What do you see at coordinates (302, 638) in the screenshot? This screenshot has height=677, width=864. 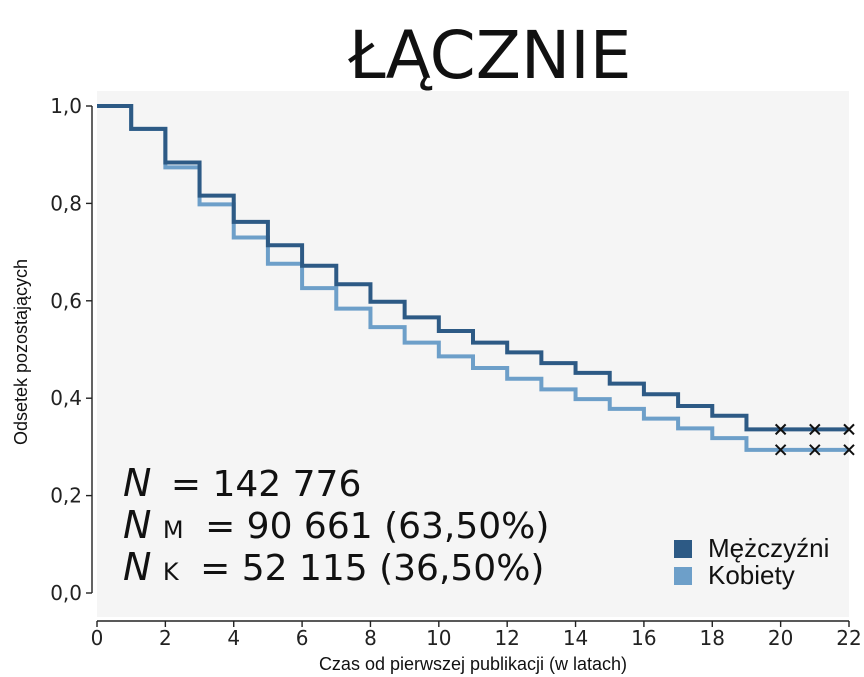 I see `x-tick-label: 6` at bounding box center [302, 638].